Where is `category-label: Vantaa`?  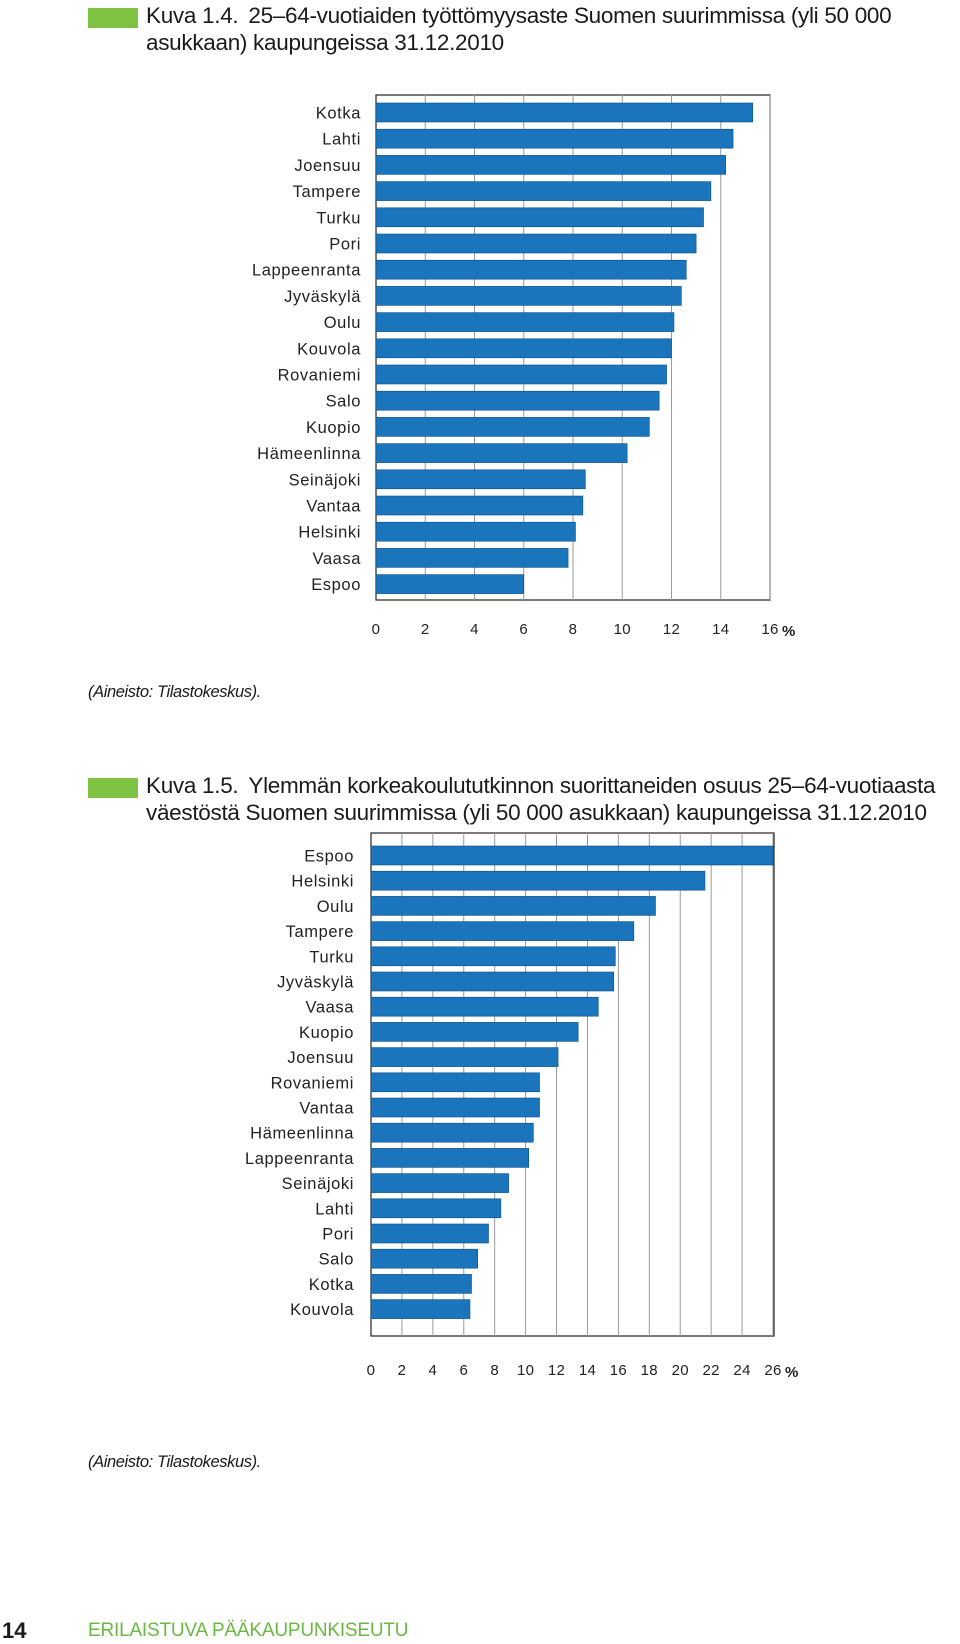
category-label: Vantaa is located at coordinates (333, 507).